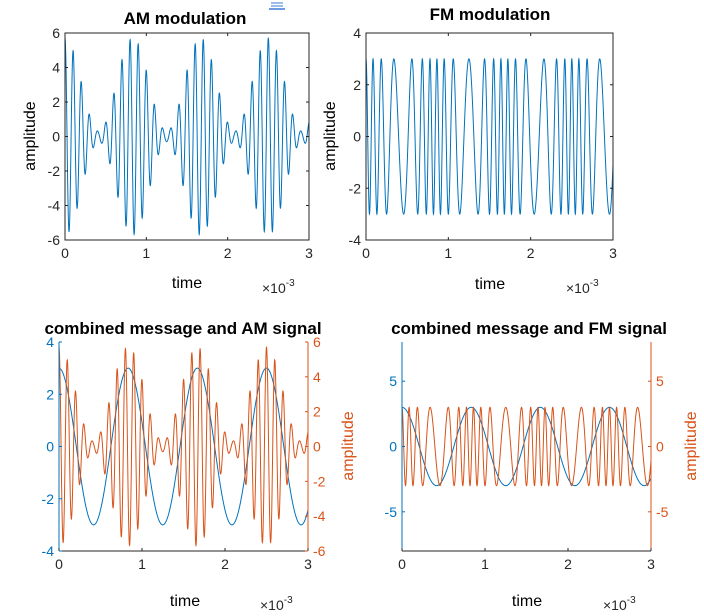 The height and width of the screenshot is (616, 704). What do you see at coordinates (319, 481) in the screenshot?
I see `y-tick-label-right: -2` at bounding box center [319, 481].